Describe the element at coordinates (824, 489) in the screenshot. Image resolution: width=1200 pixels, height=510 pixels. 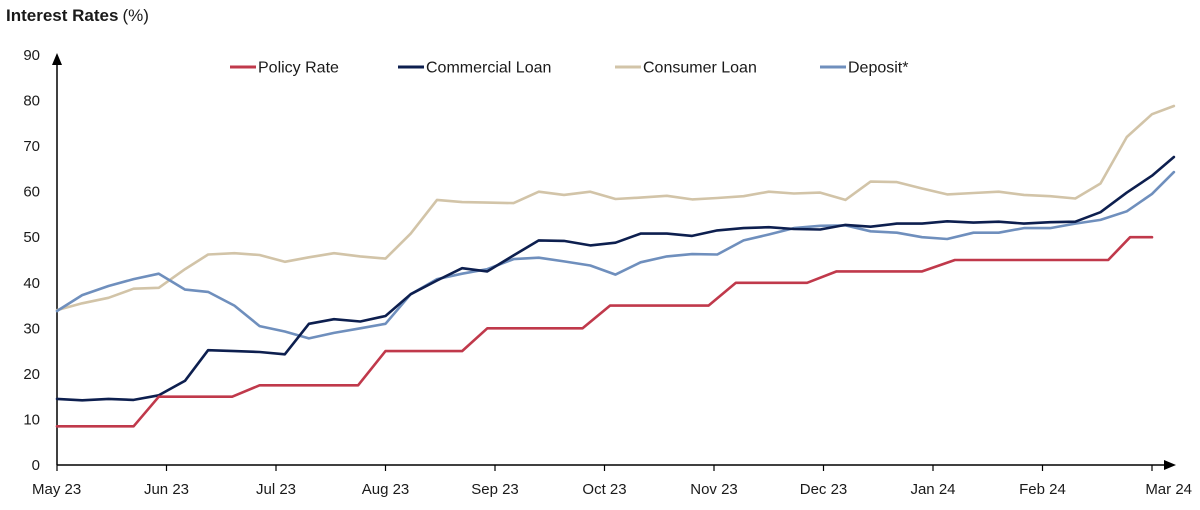
I see `x-tick-label: Dec 23` at that location.